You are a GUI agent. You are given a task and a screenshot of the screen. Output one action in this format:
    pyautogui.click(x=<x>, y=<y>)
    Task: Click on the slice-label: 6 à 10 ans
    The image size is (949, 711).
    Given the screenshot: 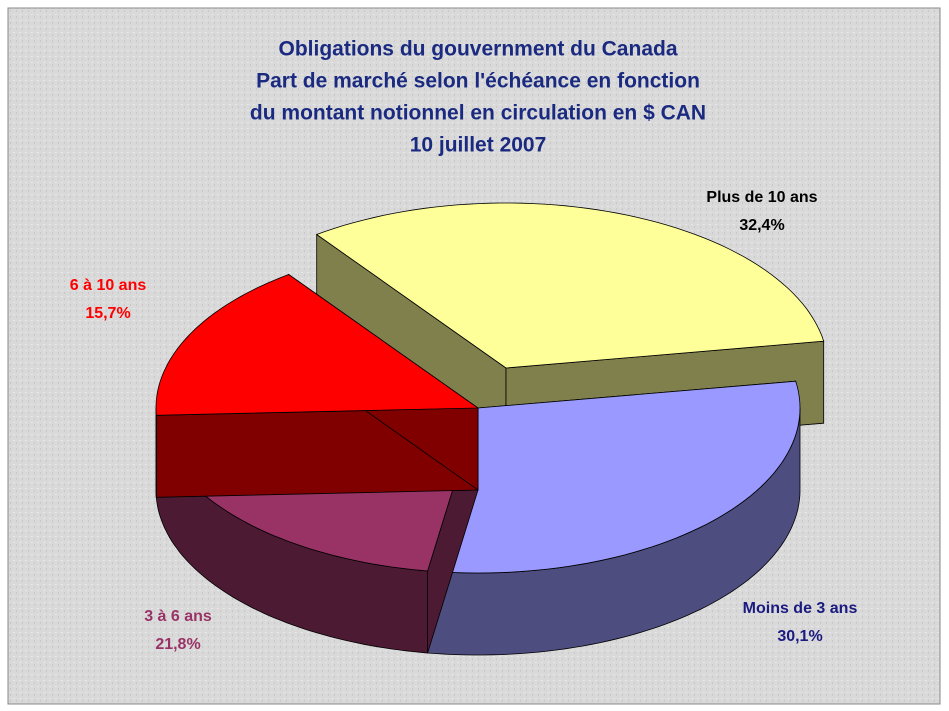 What is the action you would take?
    pyautogui.click(x=108, y=285)
    